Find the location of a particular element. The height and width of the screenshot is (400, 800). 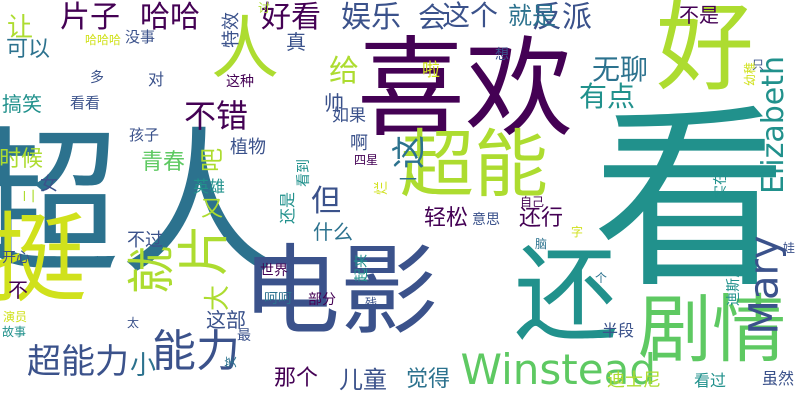

word-cloud-term: 不错 is located at coordinates (216, 116).